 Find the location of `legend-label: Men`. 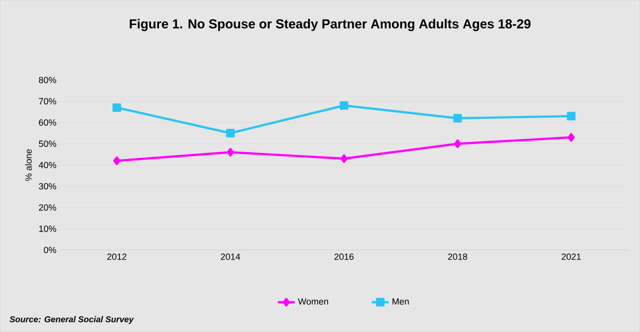

legend-label: Men is located at coordinates (400, 301).